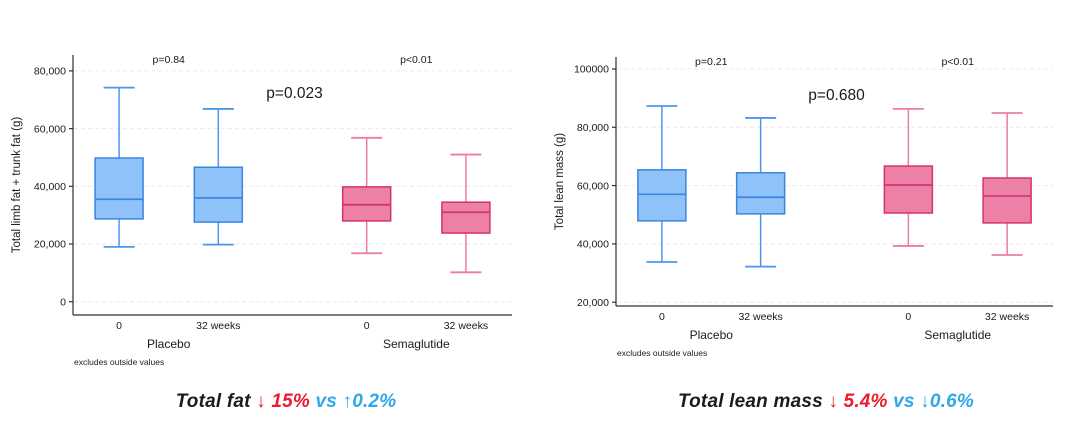 The image size is (1080, 429). I want to click on p-value-between: p=0.023, so click(294, 93).